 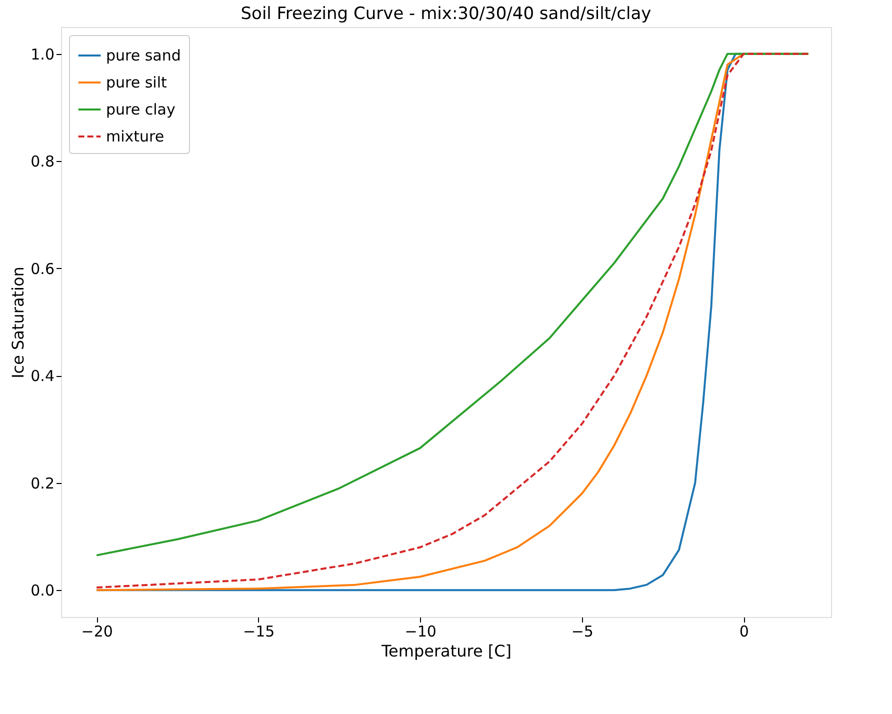 I want to click on y-tick-label: 1.0, so click(x=42, y=54).